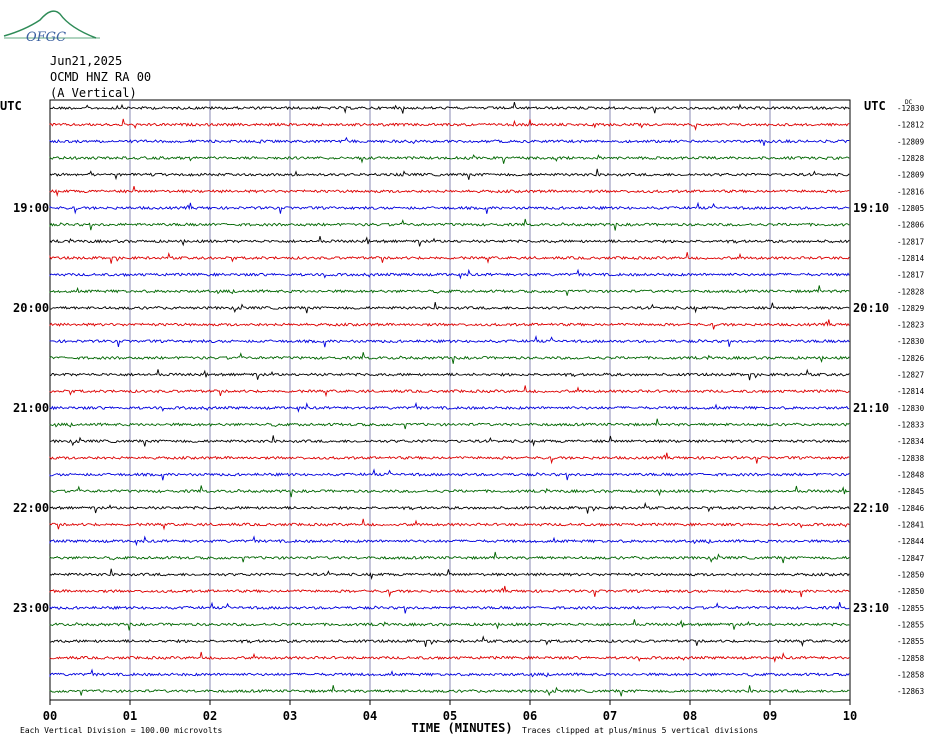 The image size is (930, 744). Describe the element at coordinates (770, 716) in the screenshot. I see `x-tick-label: 09` at that location.